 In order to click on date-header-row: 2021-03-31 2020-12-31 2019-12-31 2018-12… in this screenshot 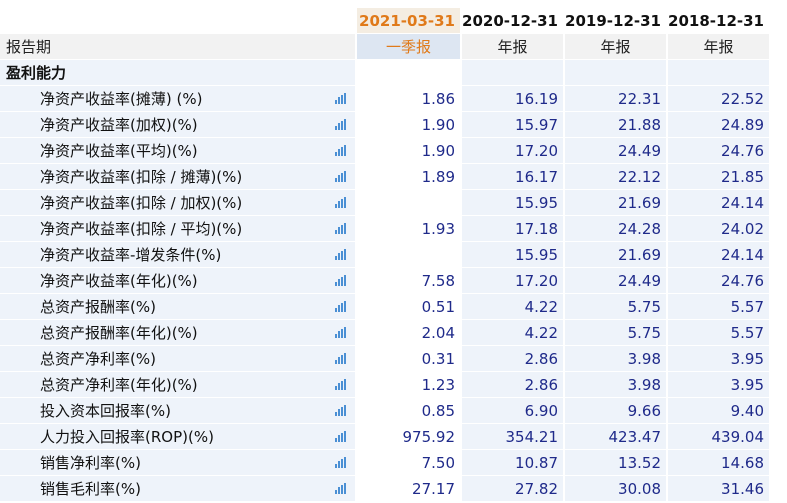, I will do `click(385, 21)`.